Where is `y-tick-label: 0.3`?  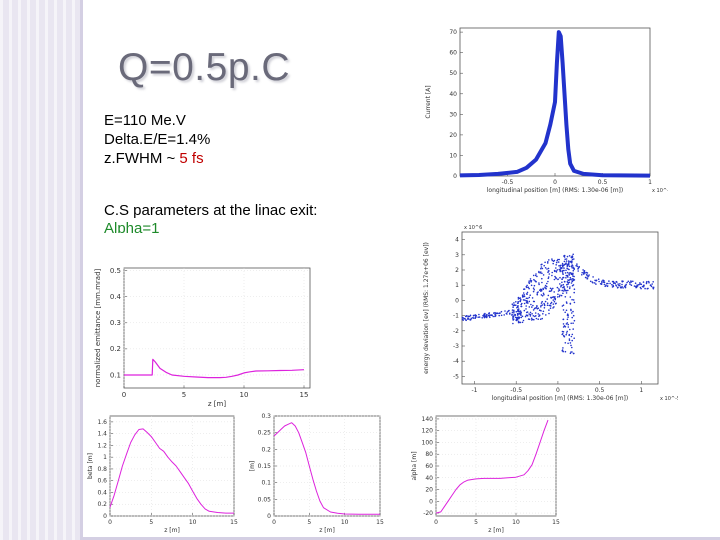
y-tick-label: 0.3 is located at coordinates (266, 416).